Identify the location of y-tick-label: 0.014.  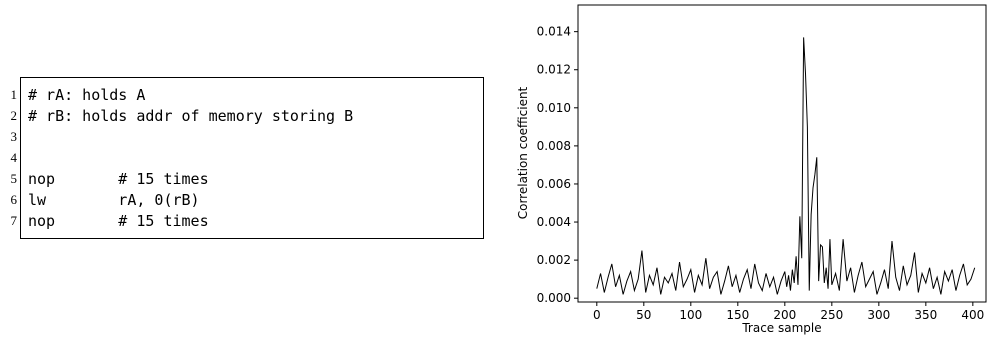
(554, 32).